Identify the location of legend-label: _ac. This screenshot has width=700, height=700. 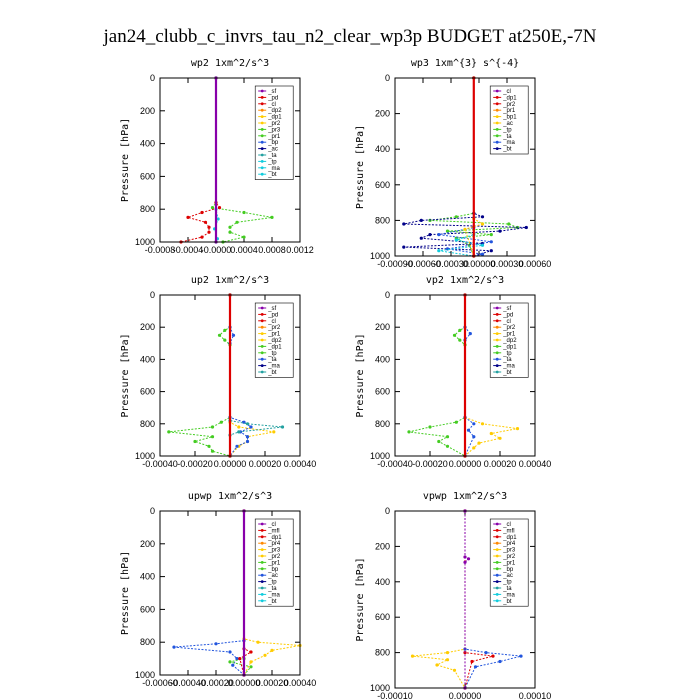
(507, 124).